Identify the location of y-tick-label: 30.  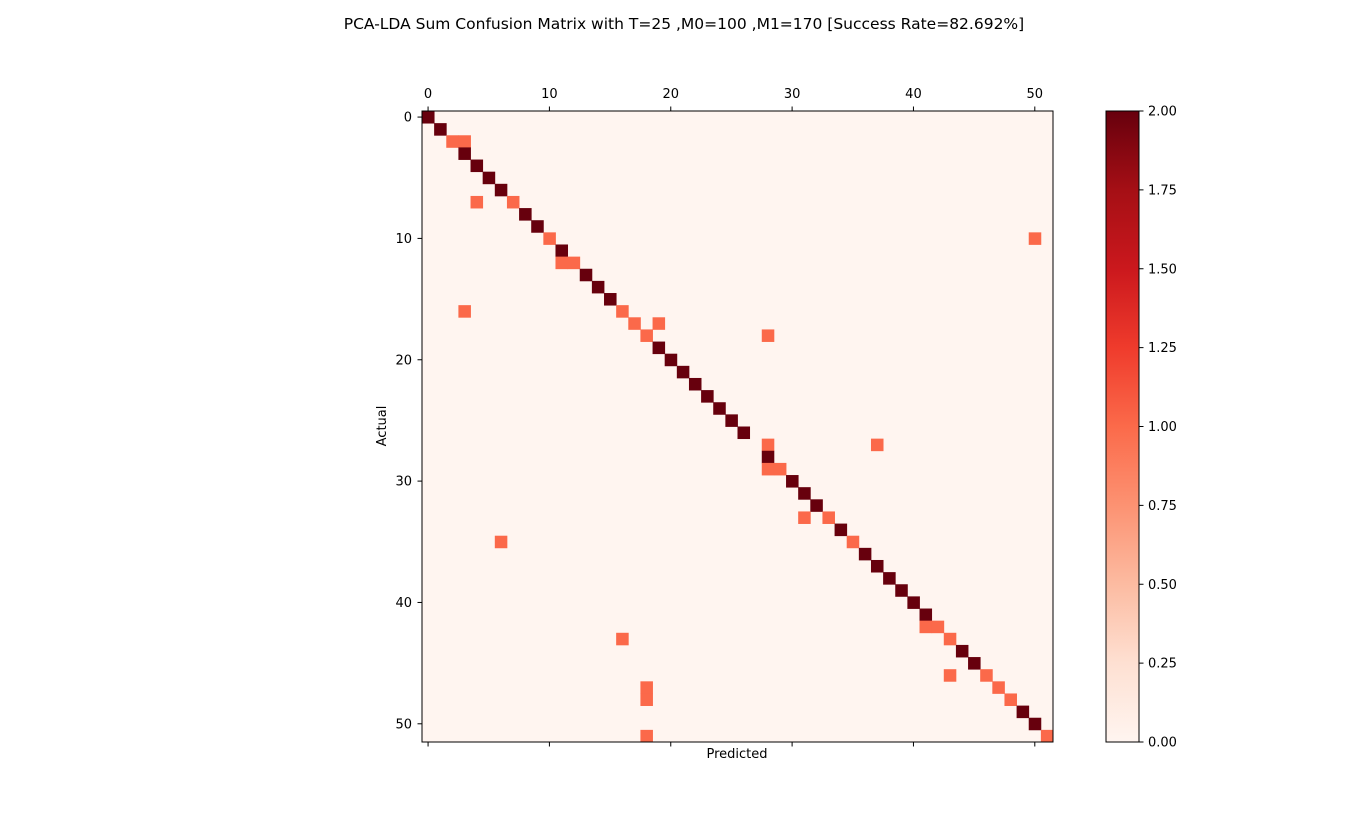
(403, 482).